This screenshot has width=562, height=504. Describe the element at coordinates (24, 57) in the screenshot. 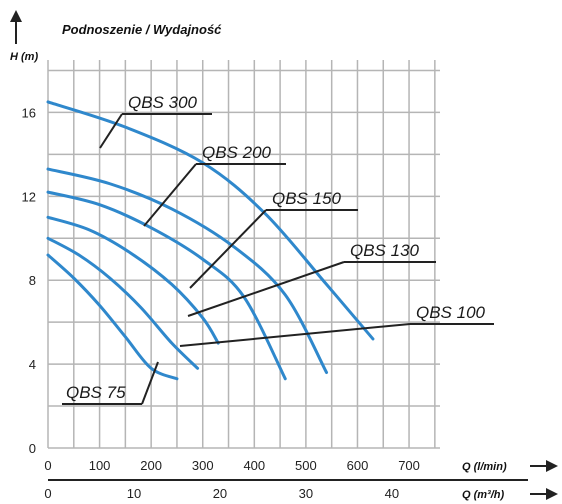

I see `y-axis-label: H (m)` at that location.